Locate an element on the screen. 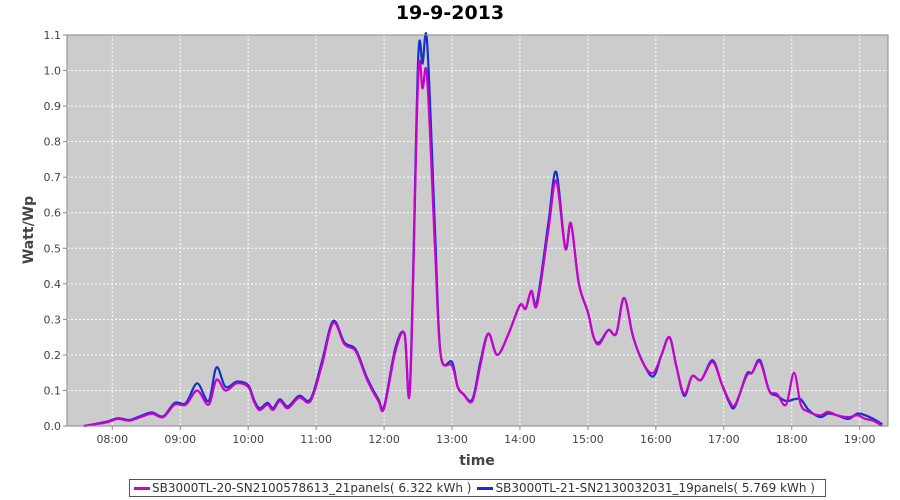 This screenshot has width=900, height=500. y-tick-label: 0.4 is located at coordinates (53, 284).